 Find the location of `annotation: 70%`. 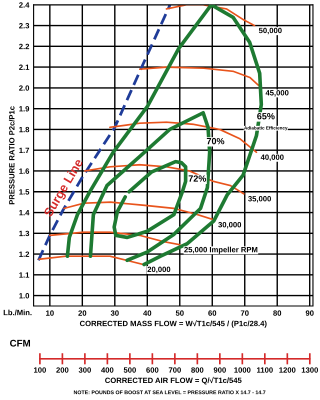

annotation: 70% is located at coordinates (215, 141).